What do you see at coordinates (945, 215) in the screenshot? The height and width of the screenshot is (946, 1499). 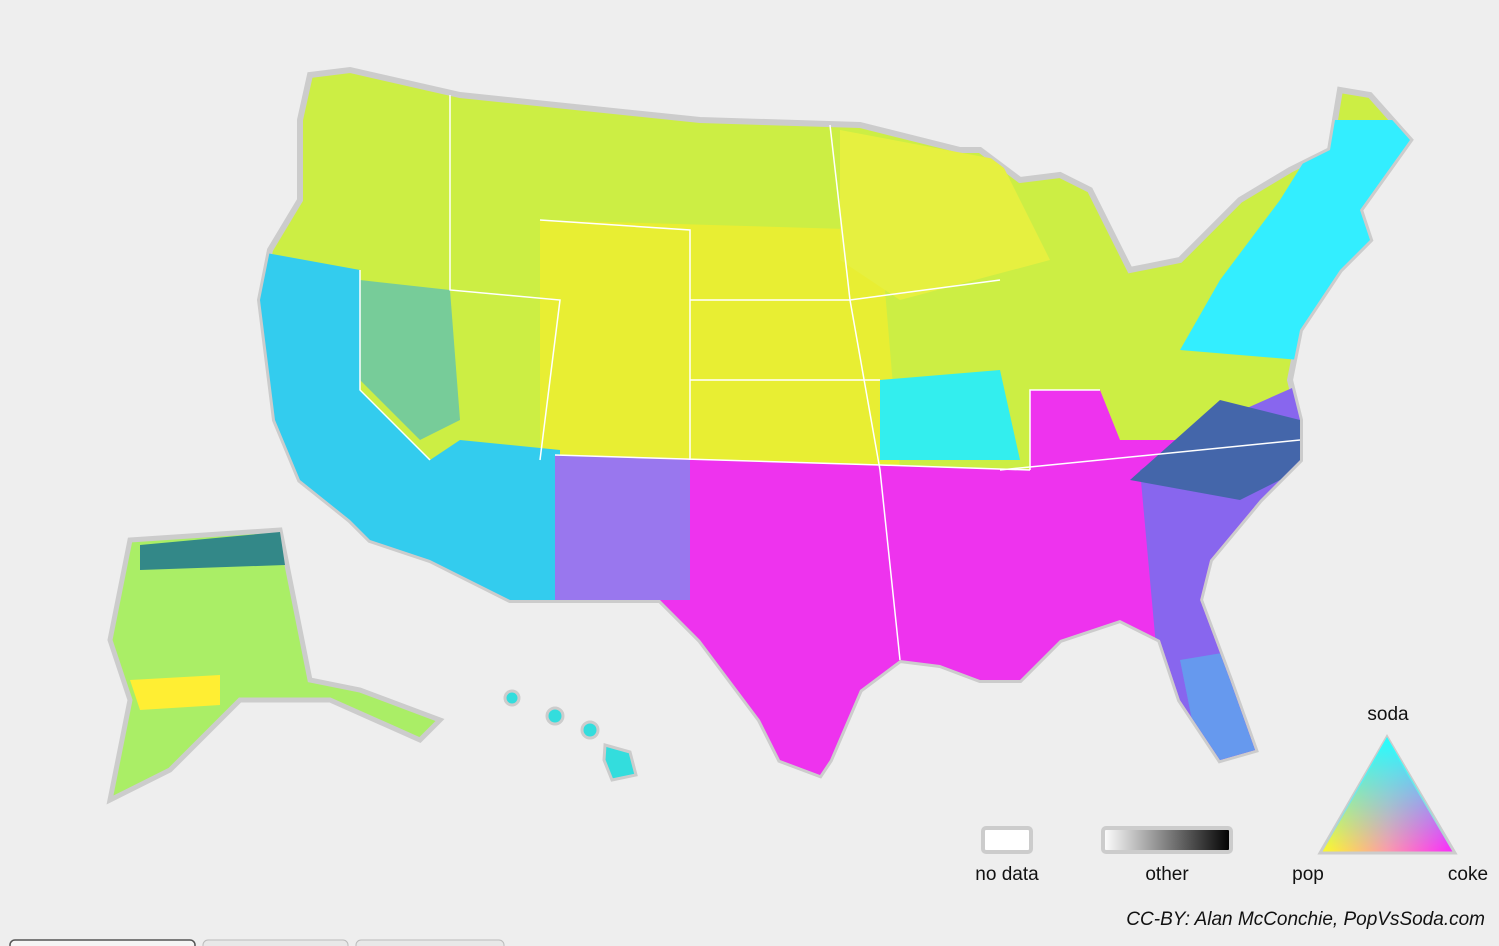 I see `region-upper-midwest` at bounding box center [945, 215].